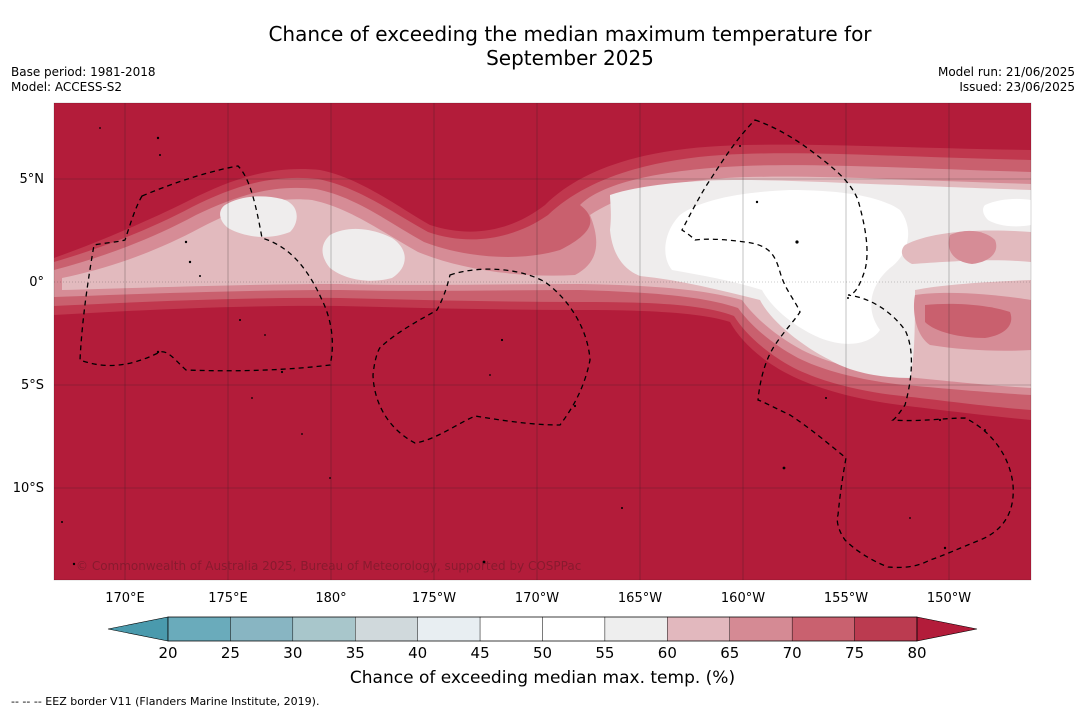 The height and width of the screenshot is (713, 1085). What do you see at coordinates (792, 653) in the screenshot?
I see `colorbar-tick-label: 70` at bounding box center [792, 653].